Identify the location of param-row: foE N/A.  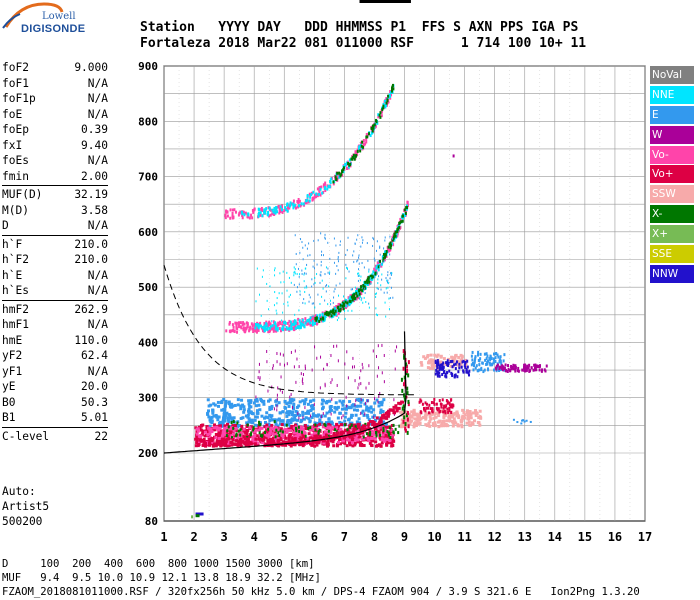
(55, 115).